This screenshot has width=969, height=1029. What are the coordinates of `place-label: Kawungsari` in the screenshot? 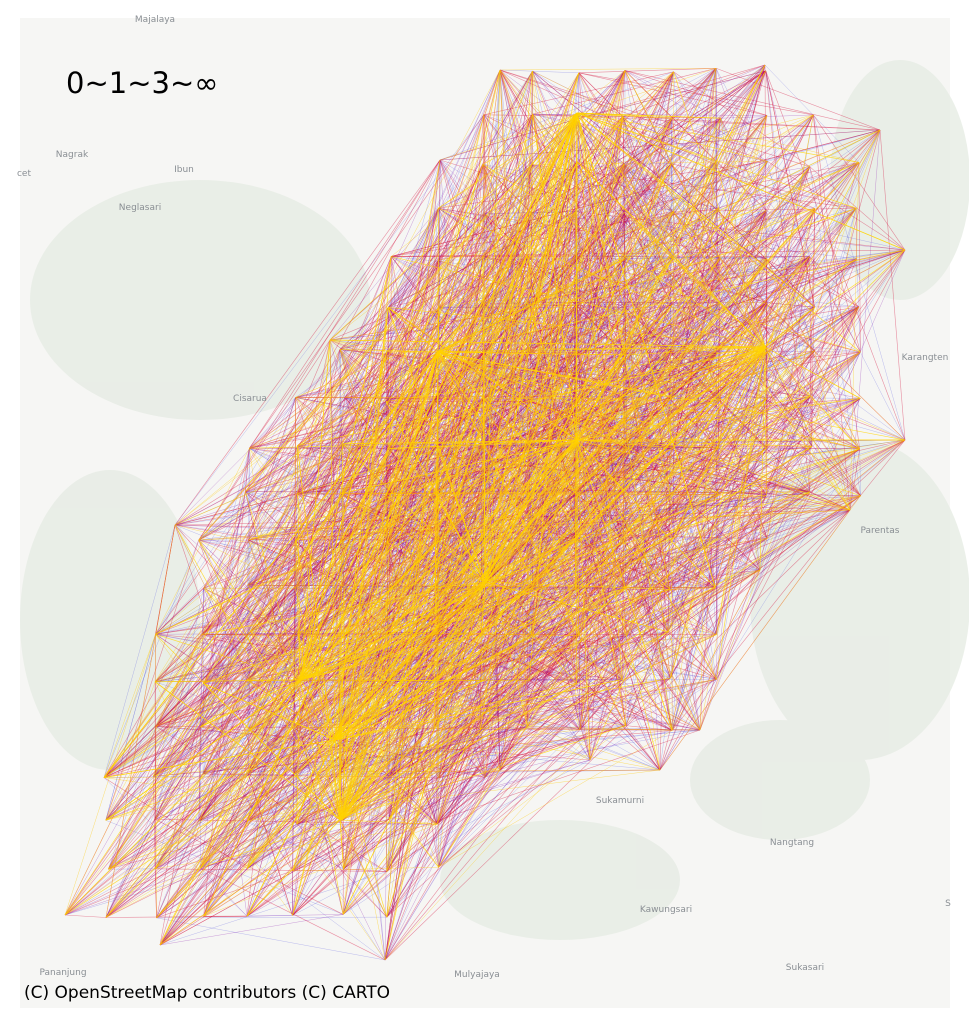 It's located at (666, 910).